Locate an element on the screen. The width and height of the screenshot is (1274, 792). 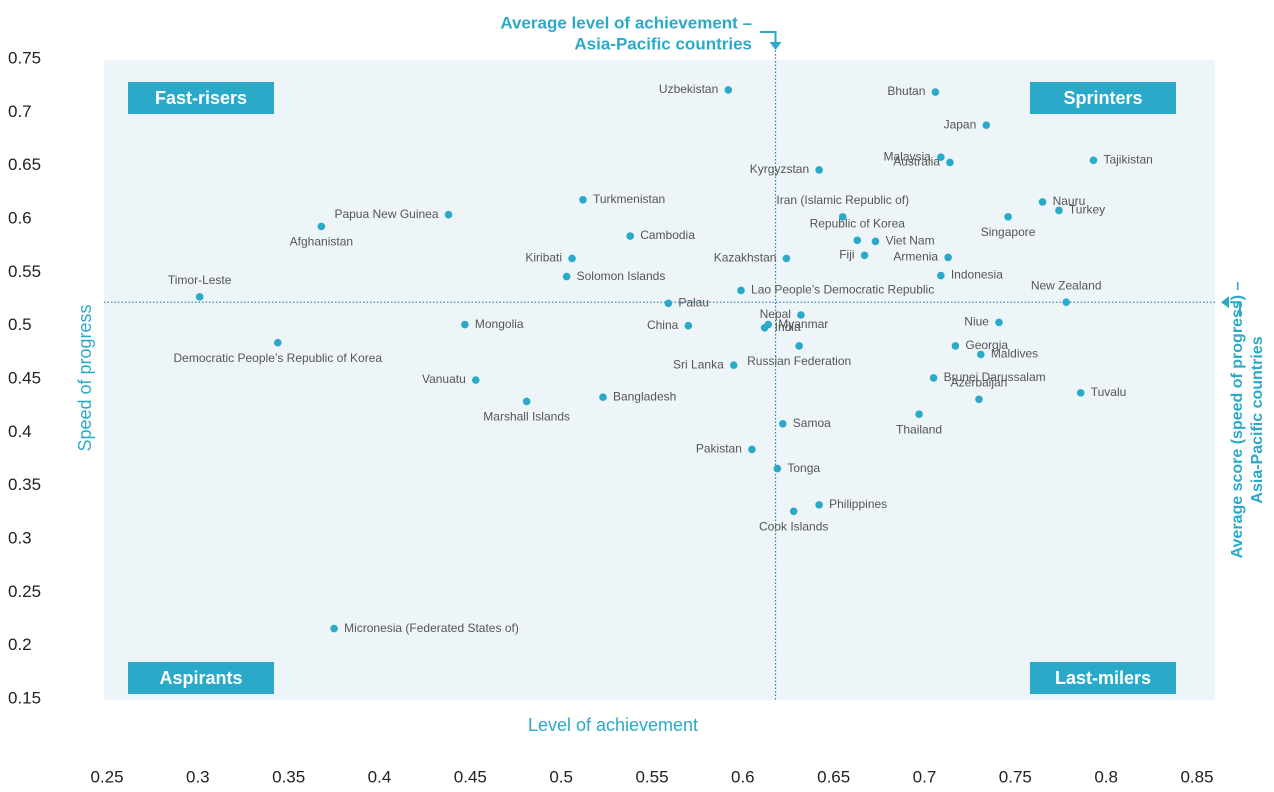
point-label: Malaysia is located at coordinates (907, 156).